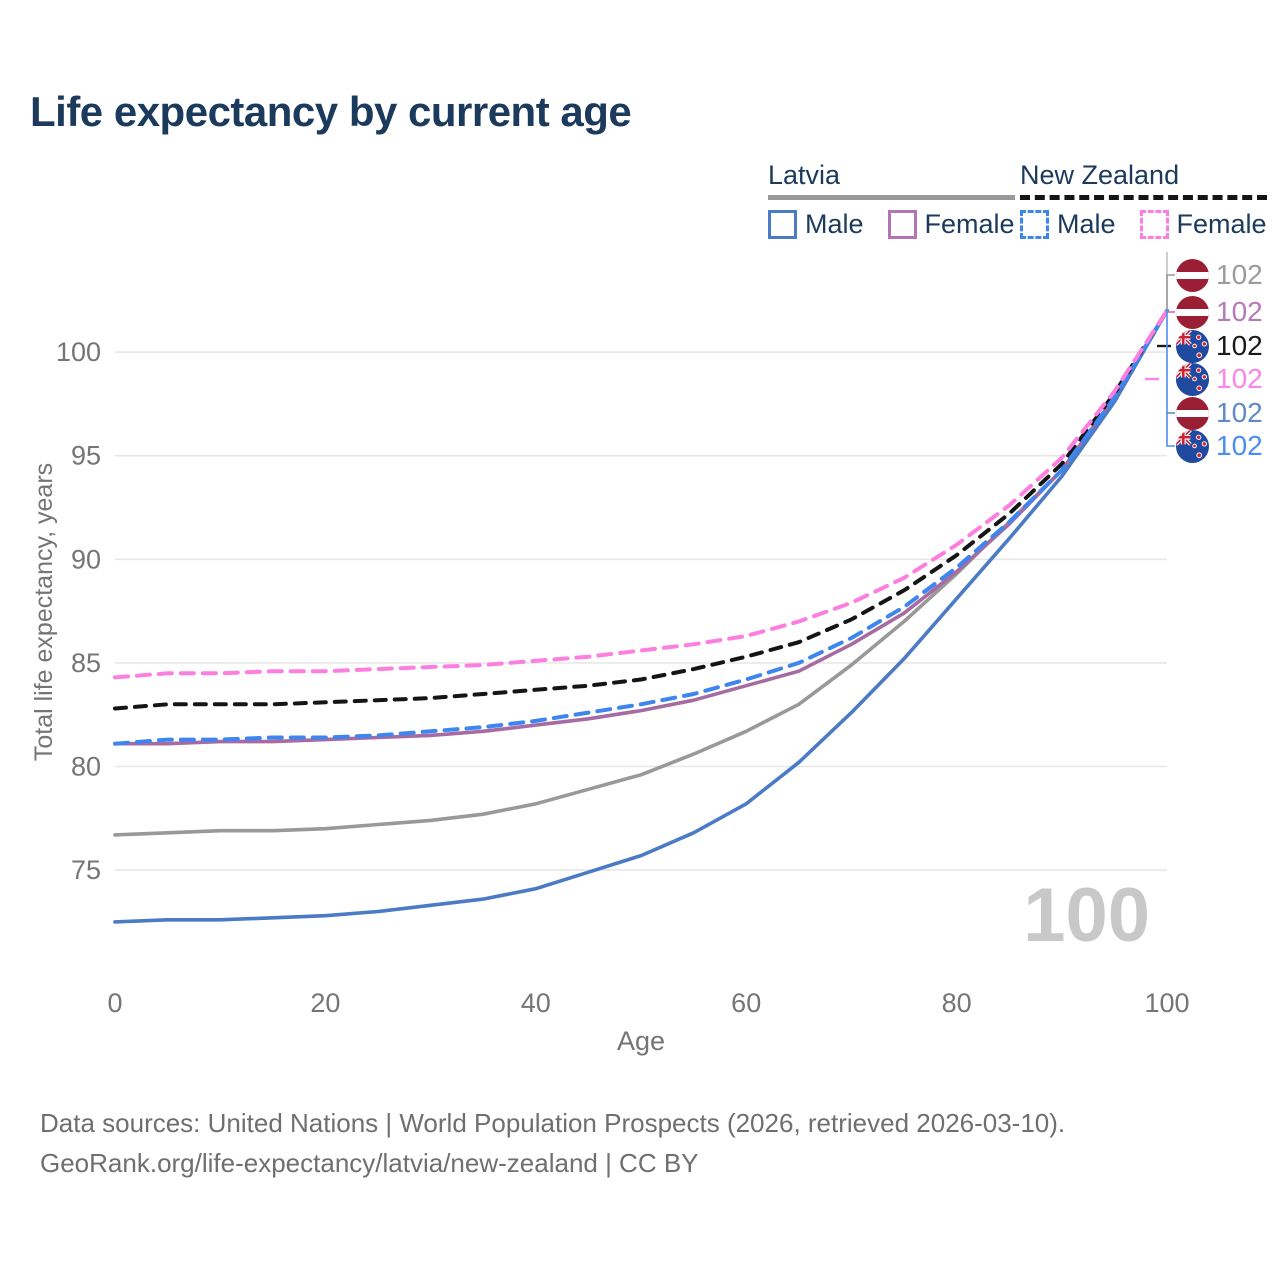 This screenshot has height=1280, width=1280. What do you see at coordinates (114, 1003) in the screenshot?
I see `x-tick-label-0: 0` at bounding box center [114, 1003].